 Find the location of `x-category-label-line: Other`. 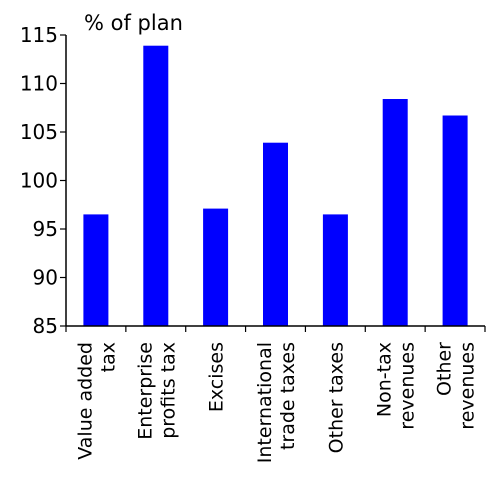

x-category-label-line: Other is located at coordinates (445, 369).